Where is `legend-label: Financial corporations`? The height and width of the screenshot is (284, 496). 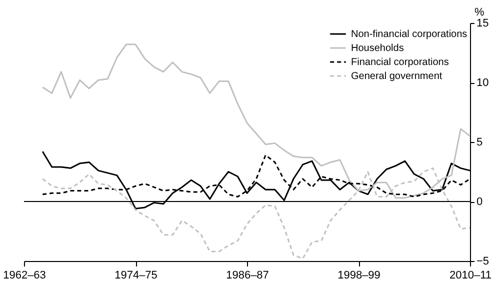 legend-label: Financial corporations is located at coordinates (400, 62).